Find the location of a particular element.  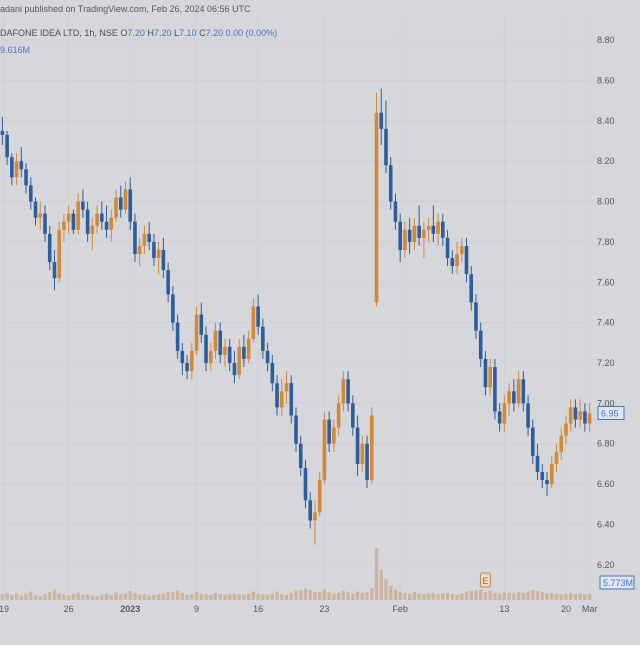

low-value: 7.10 is located at coordinates (188, 33).